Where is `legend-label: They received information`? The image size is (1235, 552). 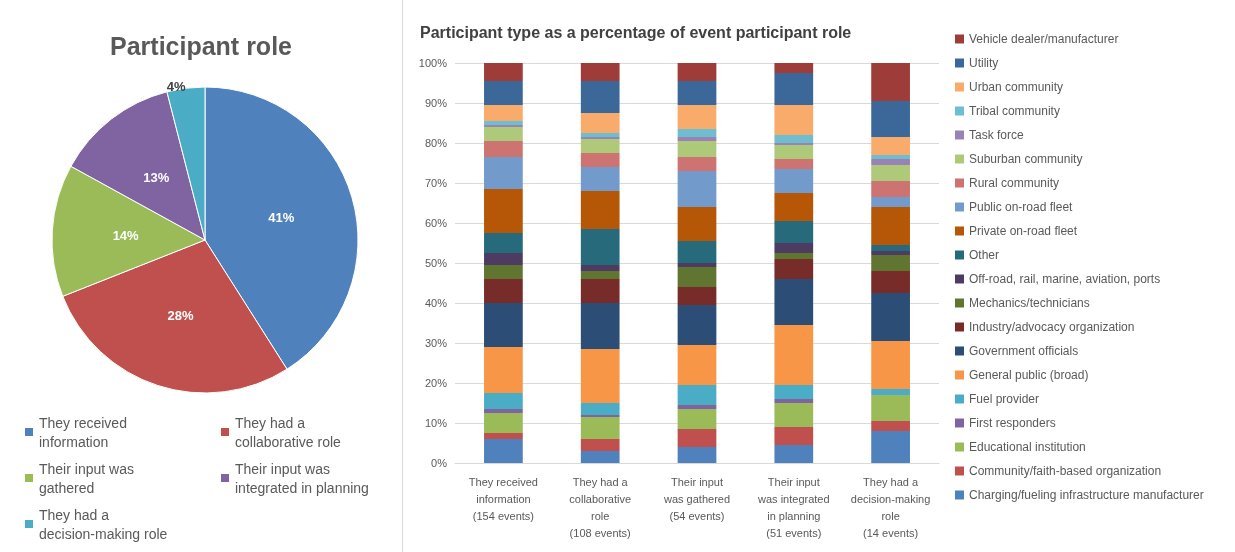 legend-label: They received information is located at coordinates (85, 432).